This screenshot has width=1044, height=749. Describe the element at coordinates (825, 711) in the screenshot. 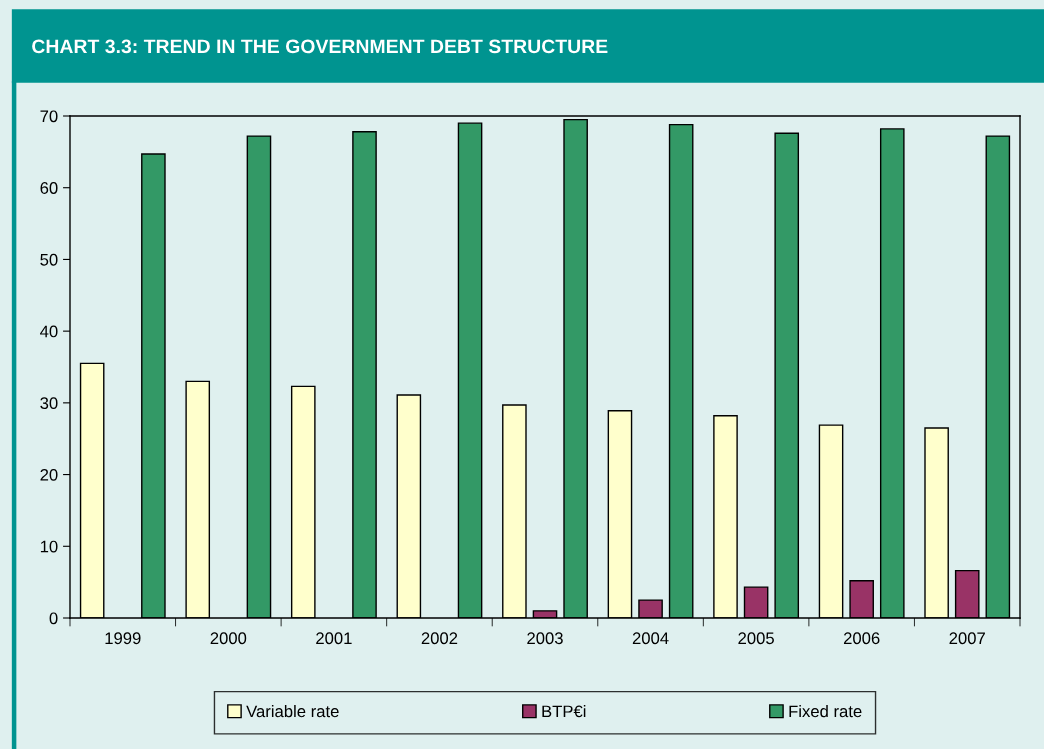

I see `legend-label: Fixed rate` at that location.